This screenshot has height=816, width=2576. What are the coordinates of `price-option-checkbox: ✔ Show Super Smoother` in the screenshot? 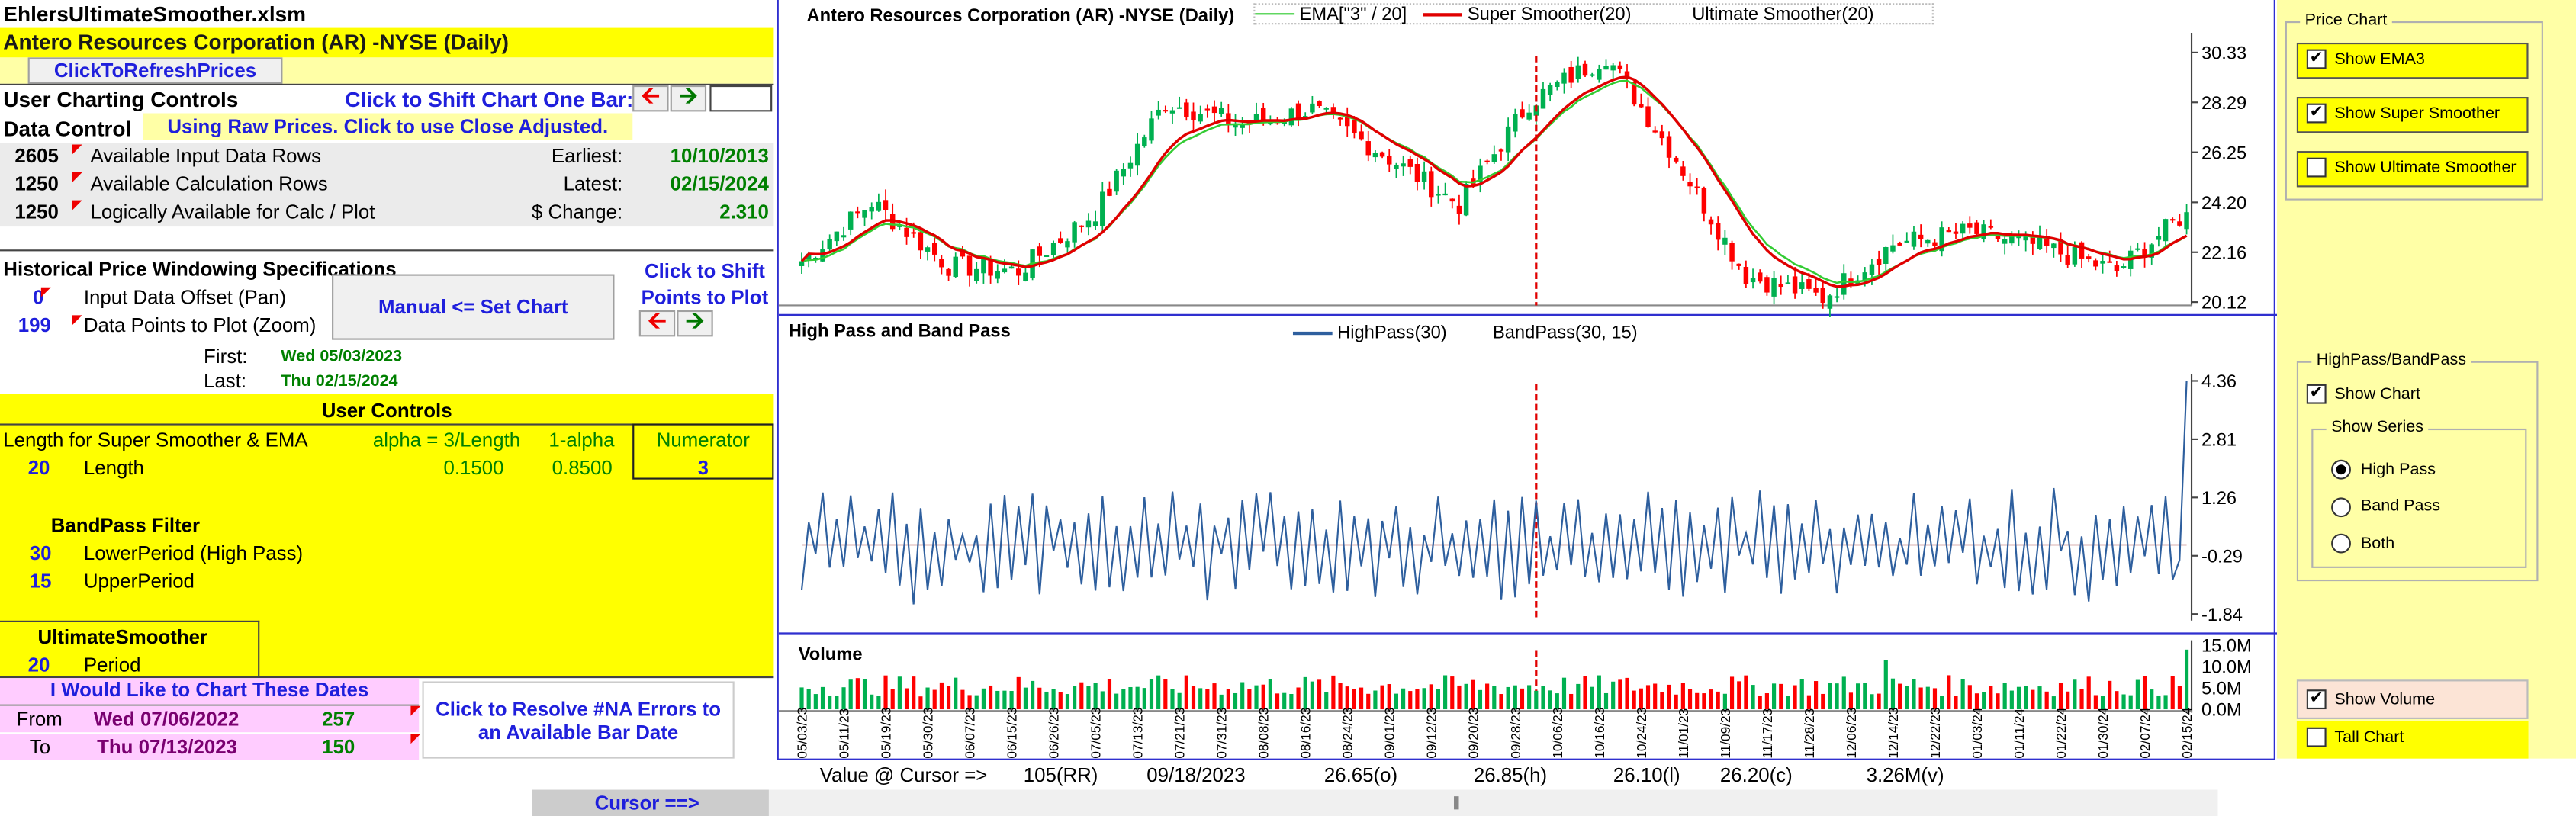 It's located at (2403, 114).